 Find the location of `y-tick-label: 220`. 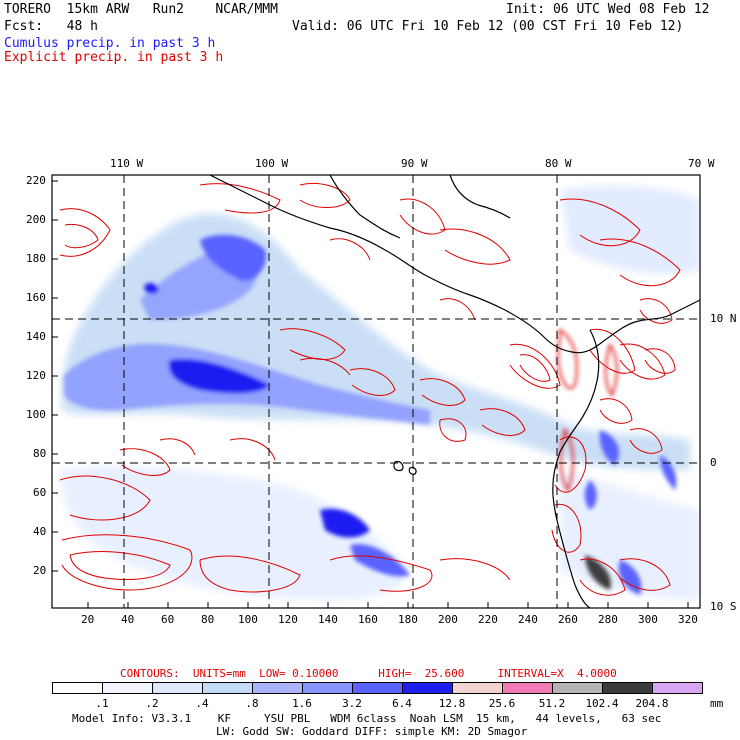

y-tick-label: 220 is located at coordinates (36, 180).